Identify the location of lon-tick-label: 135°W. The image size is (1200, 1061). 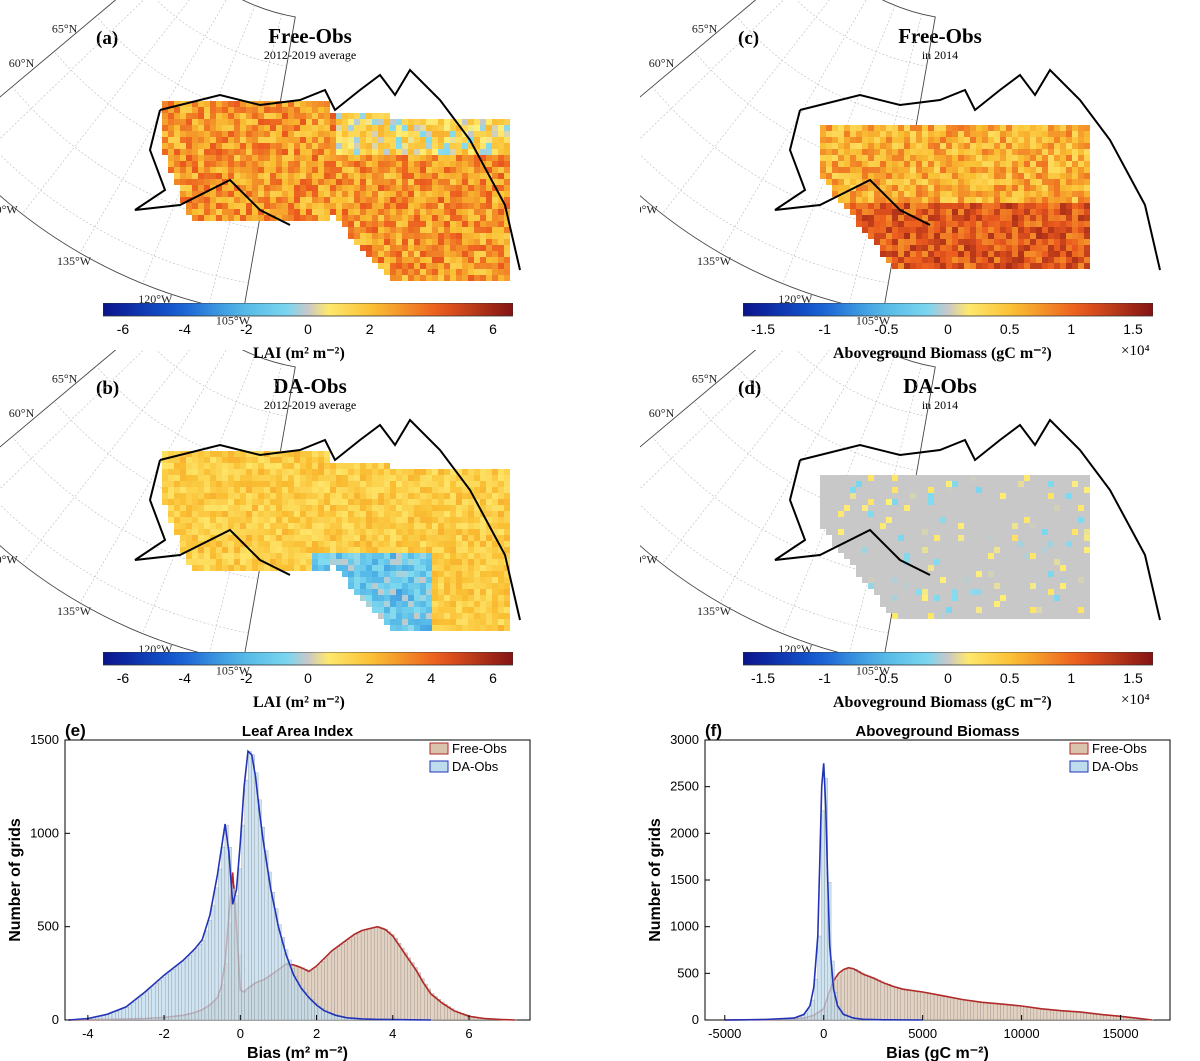
(74, 611).